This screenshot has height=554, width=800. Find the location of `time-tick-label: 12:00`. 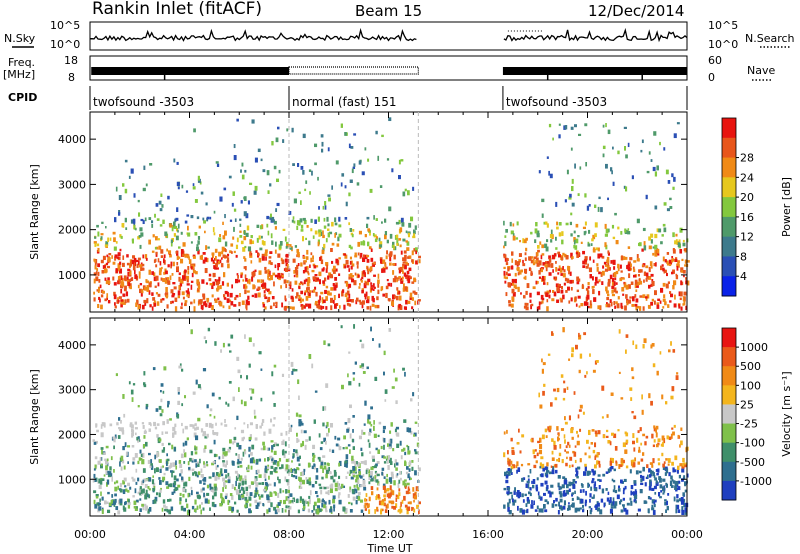

time-tick-label: 12:00 is located at coordinates (389, 534).